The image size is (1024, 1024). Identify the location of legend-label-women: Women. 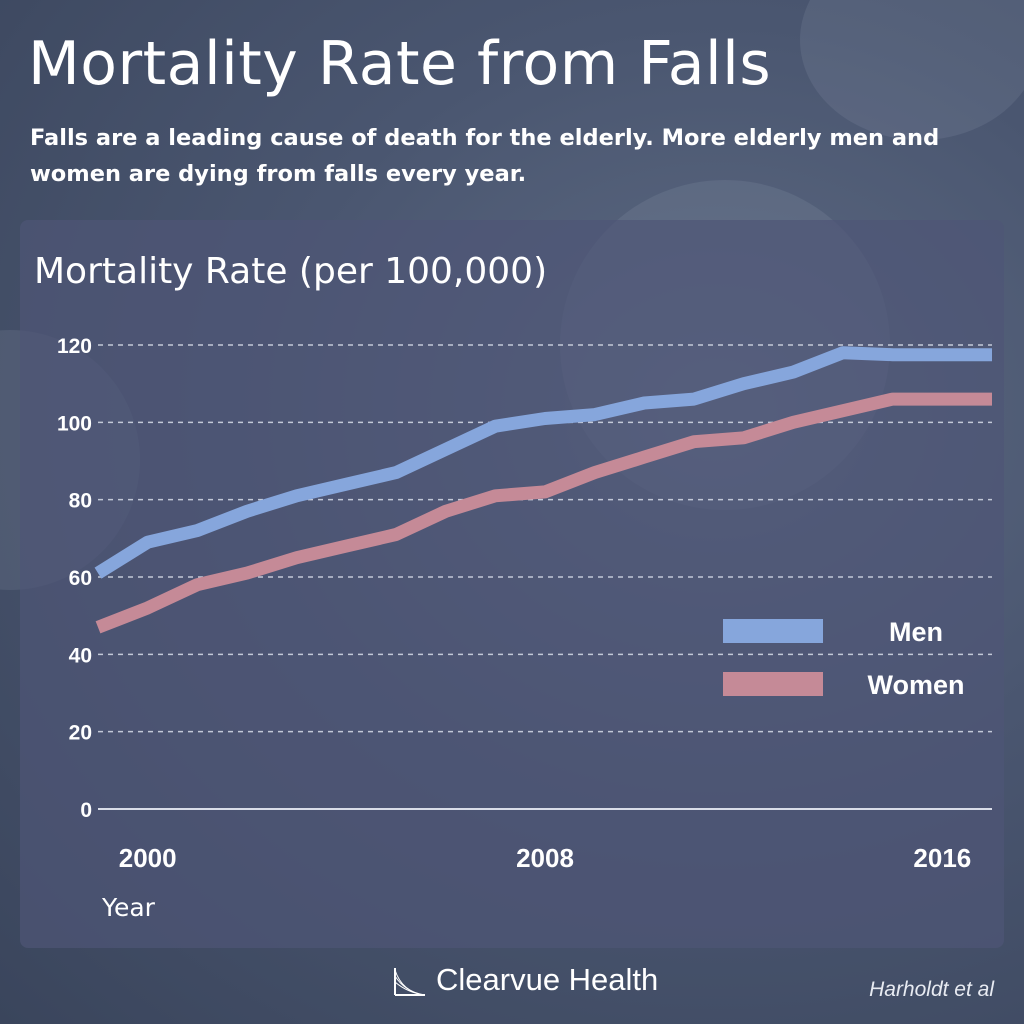
(915, 685).